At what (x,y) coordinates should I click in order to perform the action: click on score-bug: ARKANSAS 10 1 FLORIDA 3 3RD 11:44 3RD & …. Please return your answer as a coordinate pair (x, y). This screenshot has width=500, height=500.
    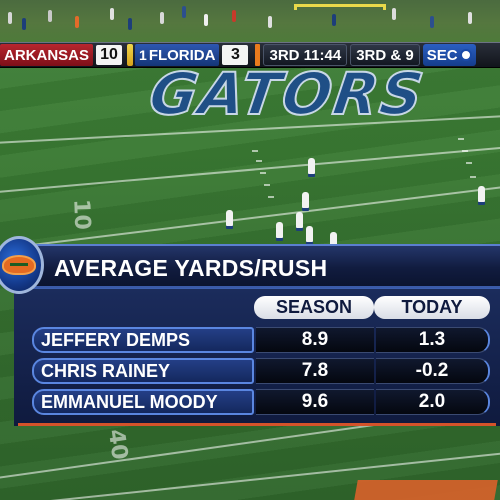
    Looking at the image, I should click on (250, 55).